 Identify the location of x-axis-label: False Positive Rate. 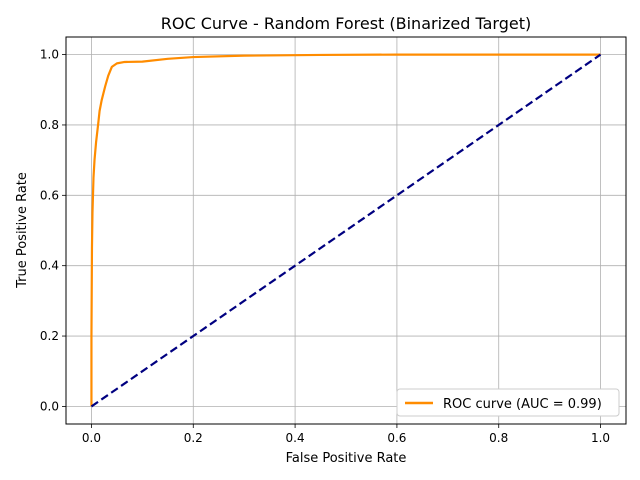
(346, 458).